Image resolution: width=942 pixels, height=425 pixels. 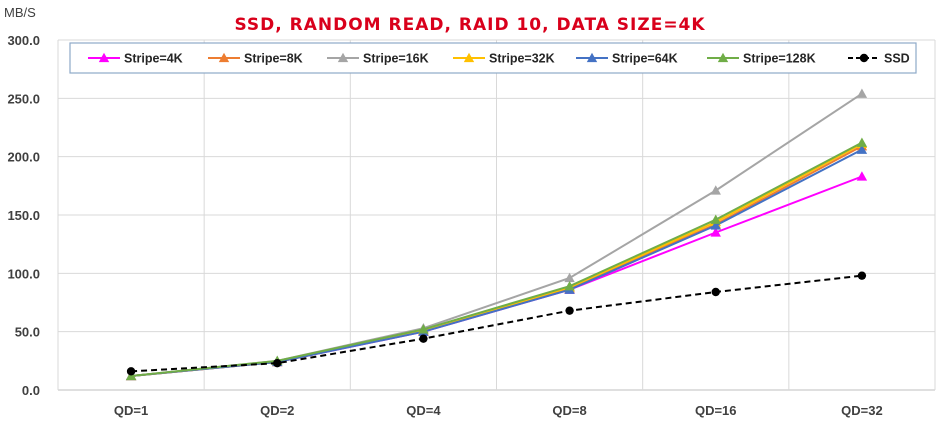 What do you see at coordinates (396, 59) in the screenshot?
I see `legend-label: Stripe=16K` at bounding box center [396, 59].